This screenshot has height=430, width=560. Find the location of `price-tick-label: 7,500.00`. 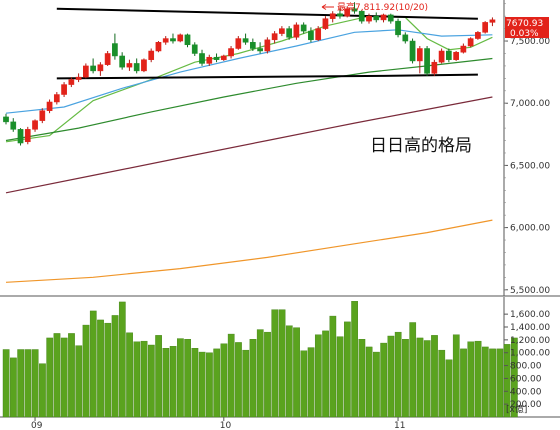

price-tick-label: 7,500.00 is located at coordinates (530, 42).